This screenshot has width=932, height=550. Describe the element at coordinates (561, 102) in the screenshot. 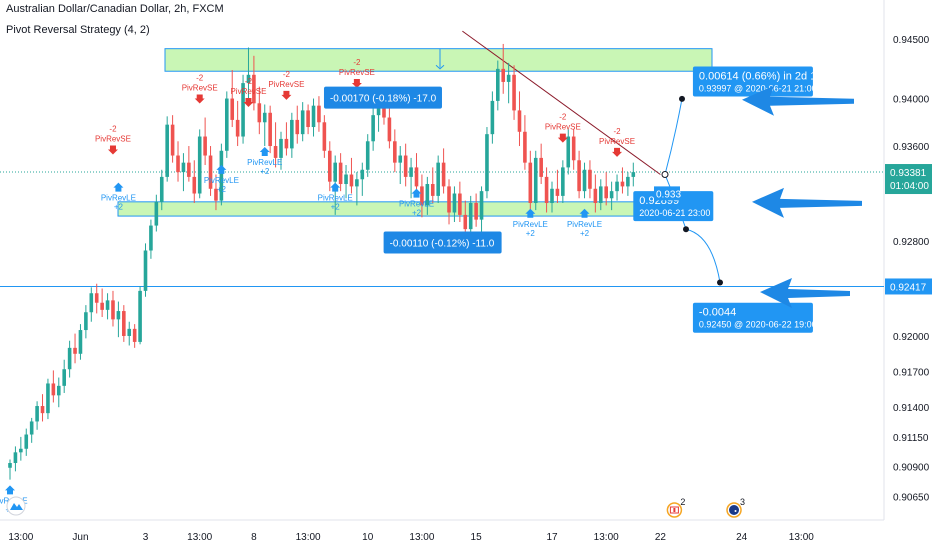

I see `trendline` at that location.